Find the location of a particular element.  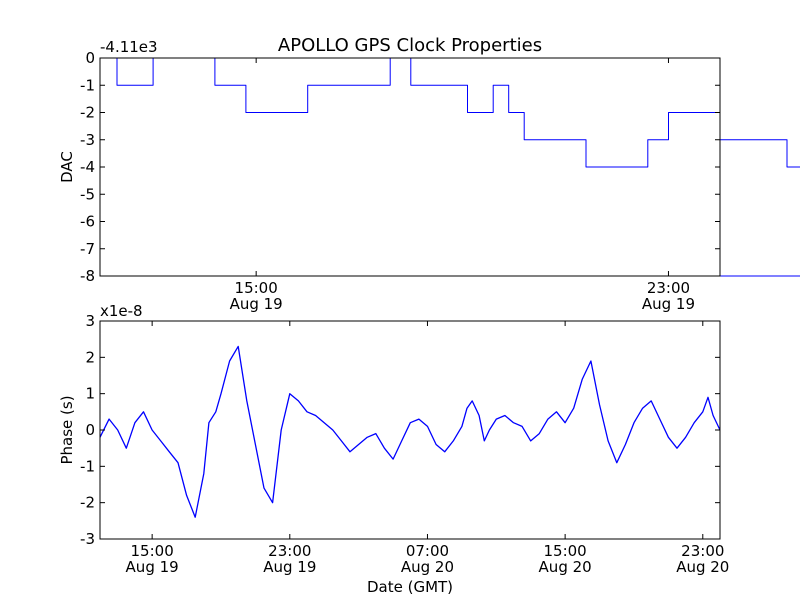

phase-y-tick-label: 2 is located at coordinates (90, 357).